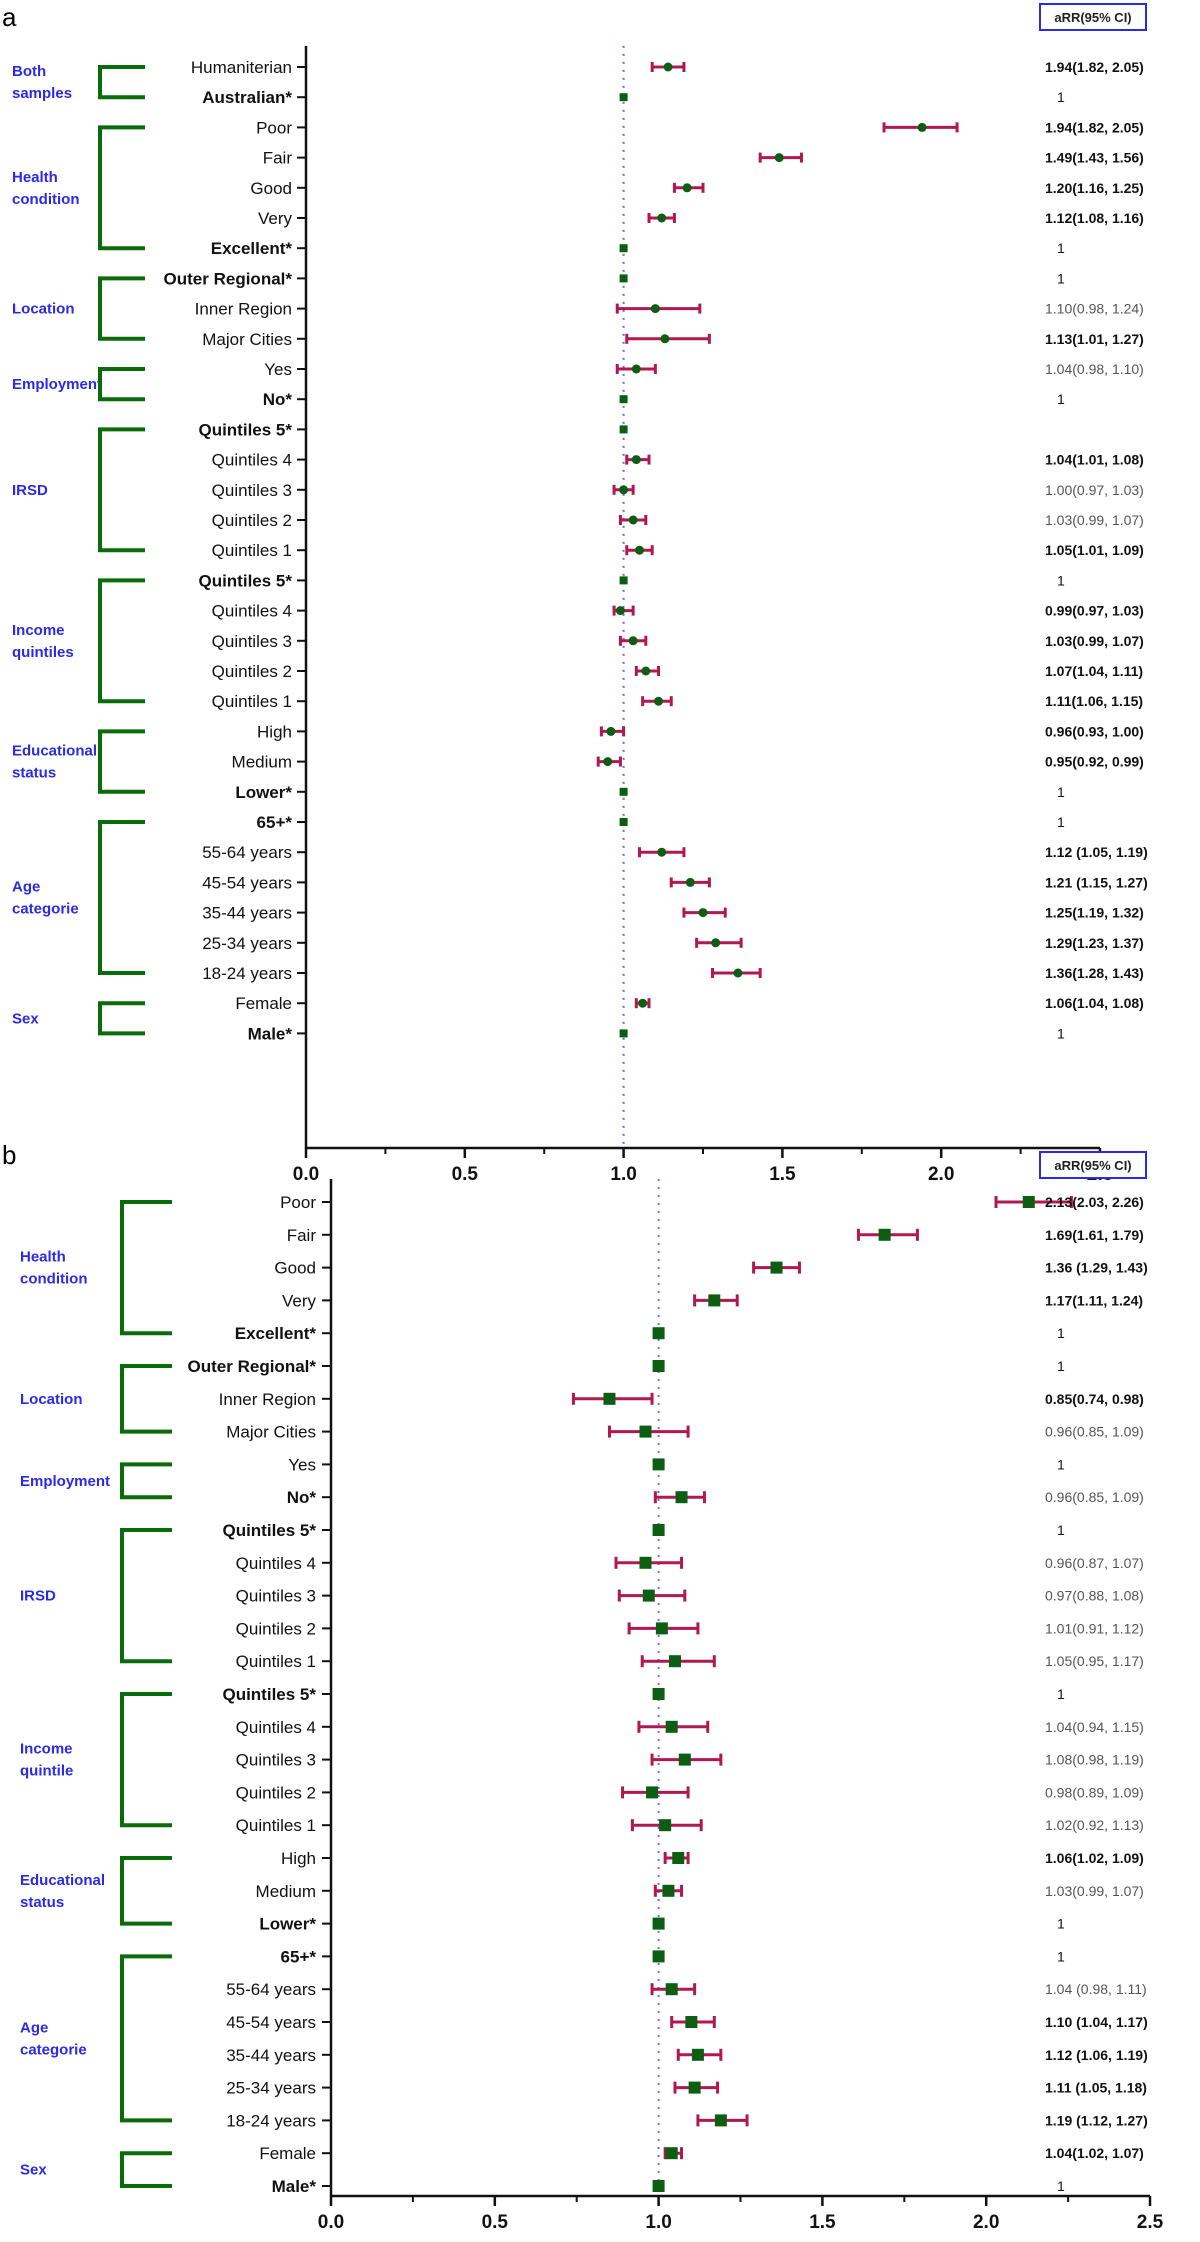  What do you see at coordinates (252, 520) in the screenshot?
I see `row-label: Quintiles 2` at bounding box center [252, 520].